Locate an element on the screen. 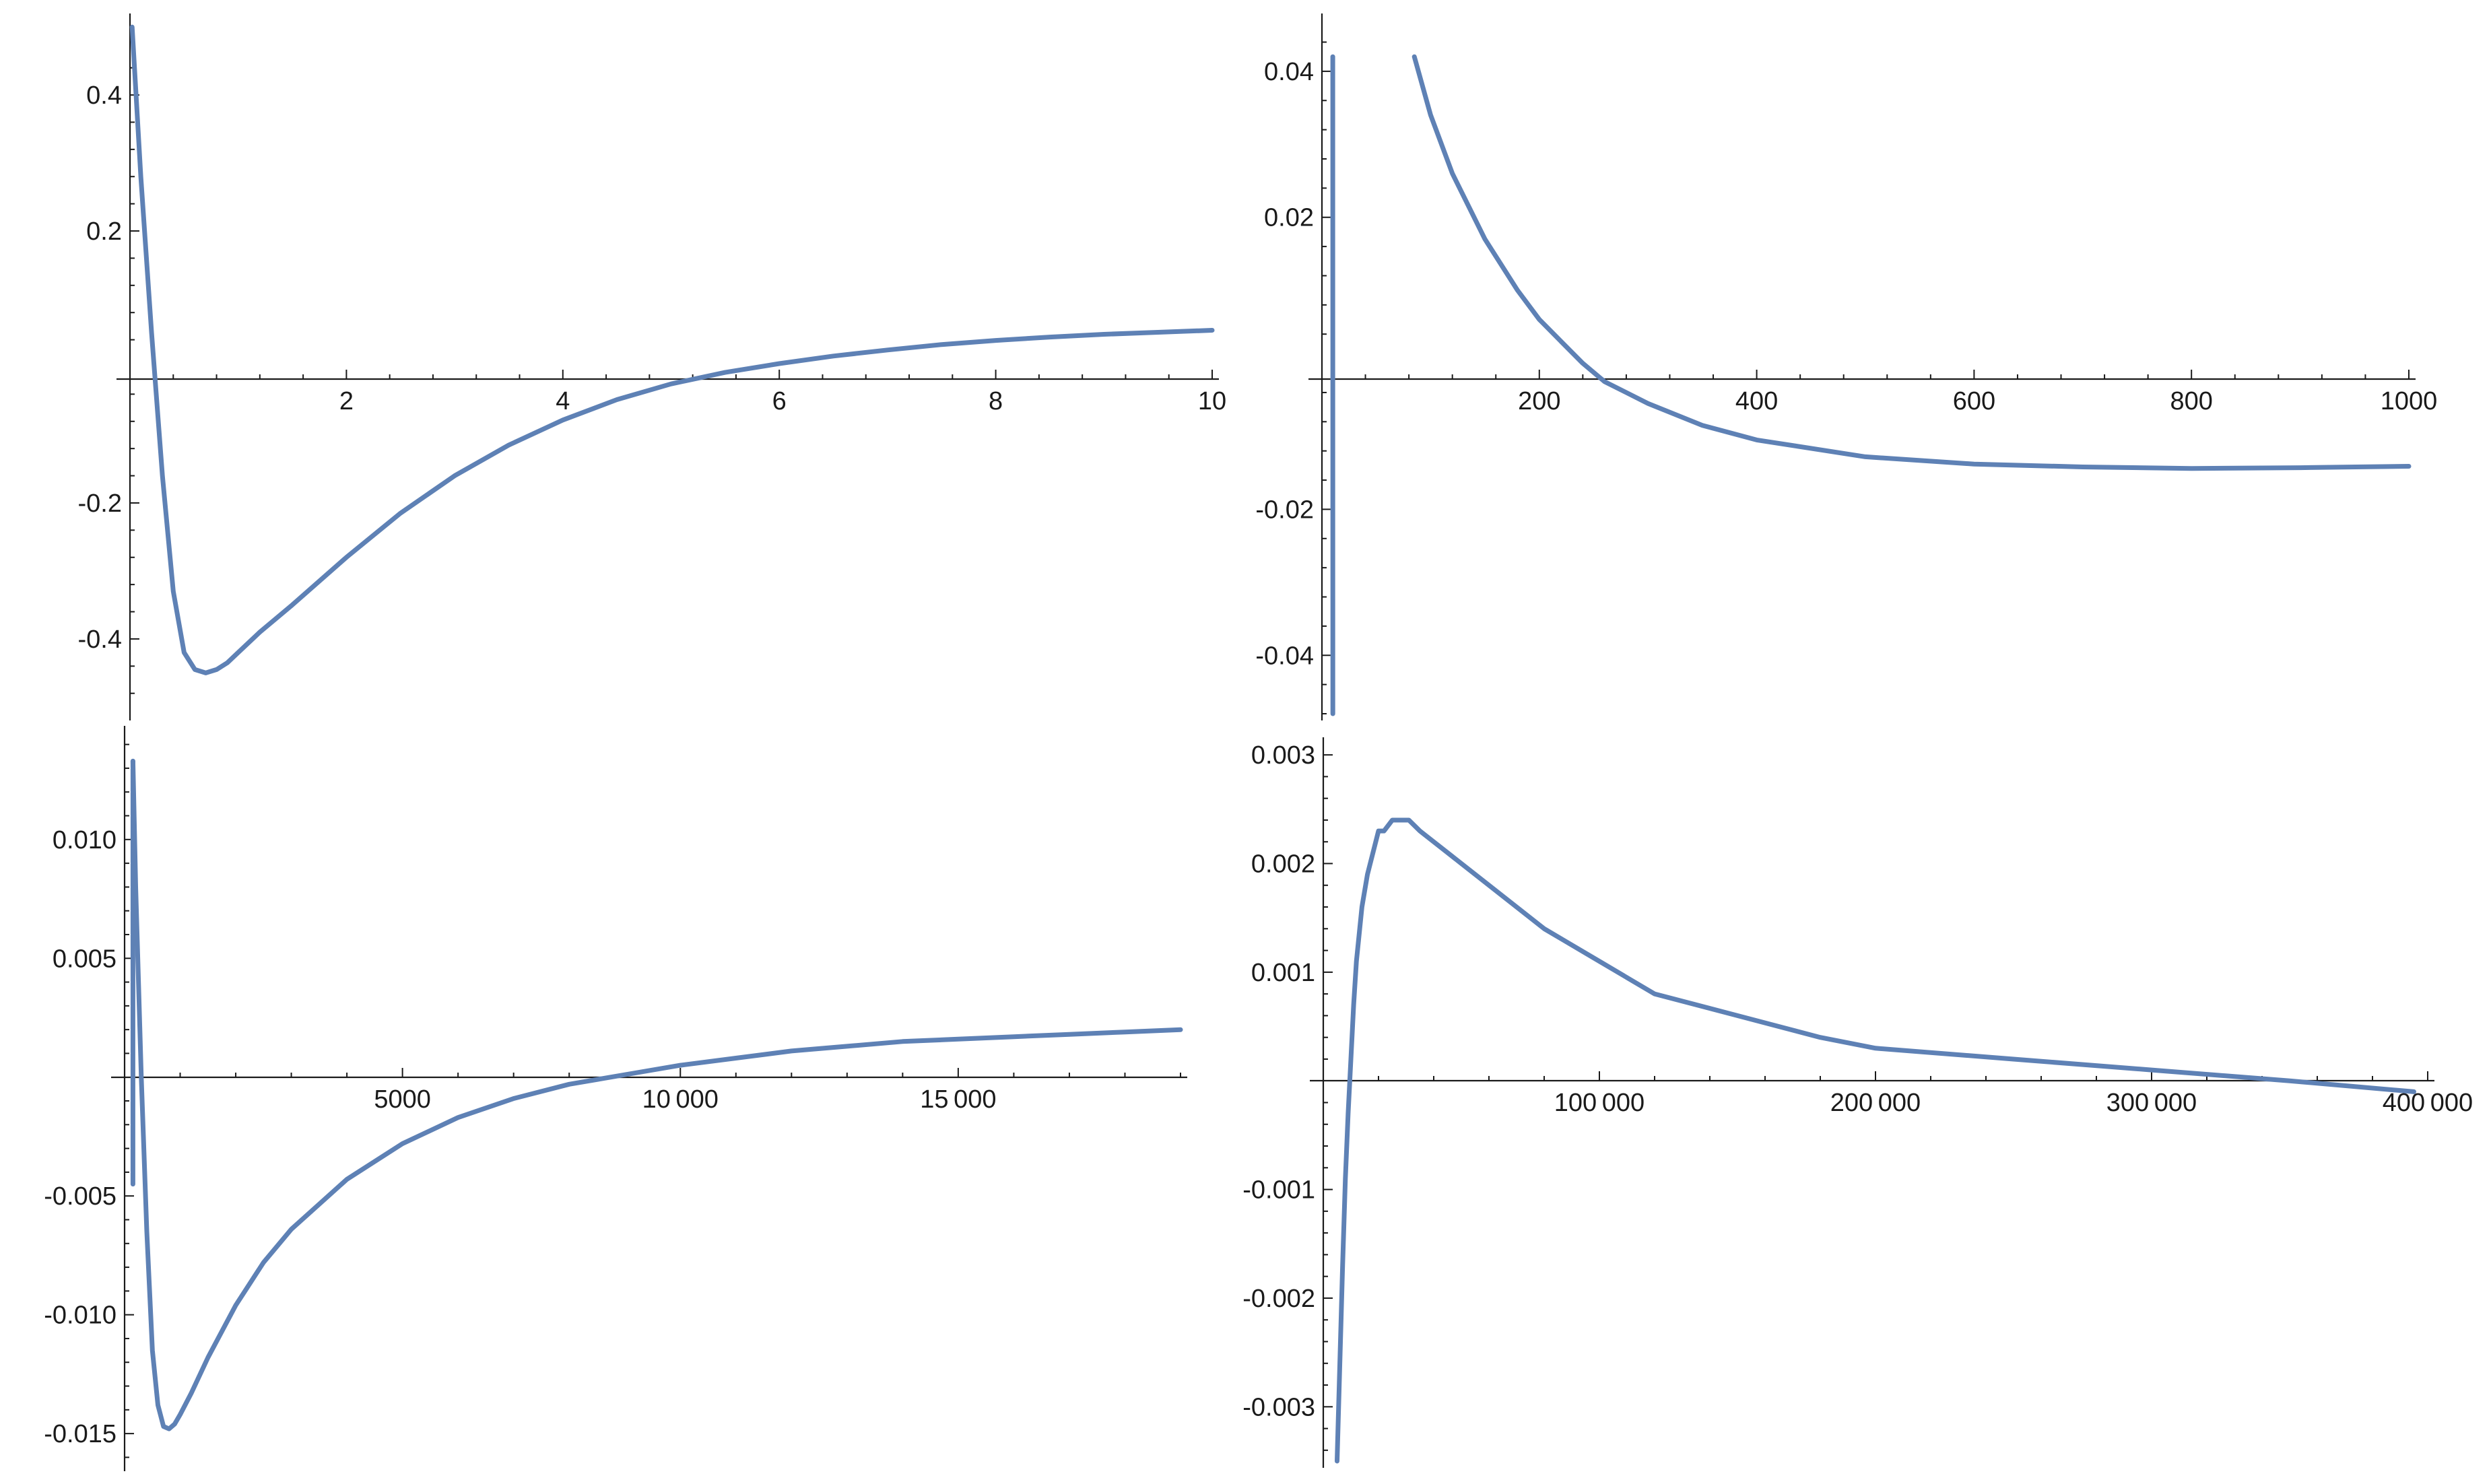  x-tick-label: 600 is located at coordinates (1974, 401).